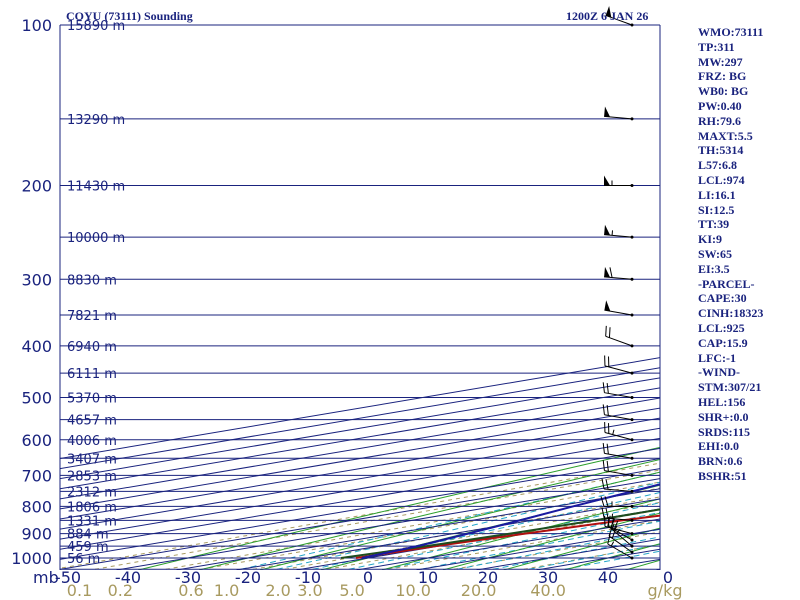 Image resolution: width=800 pixels, height=600 pixels. I want to click on stat-item: LI:16.1, so click(717, 194).